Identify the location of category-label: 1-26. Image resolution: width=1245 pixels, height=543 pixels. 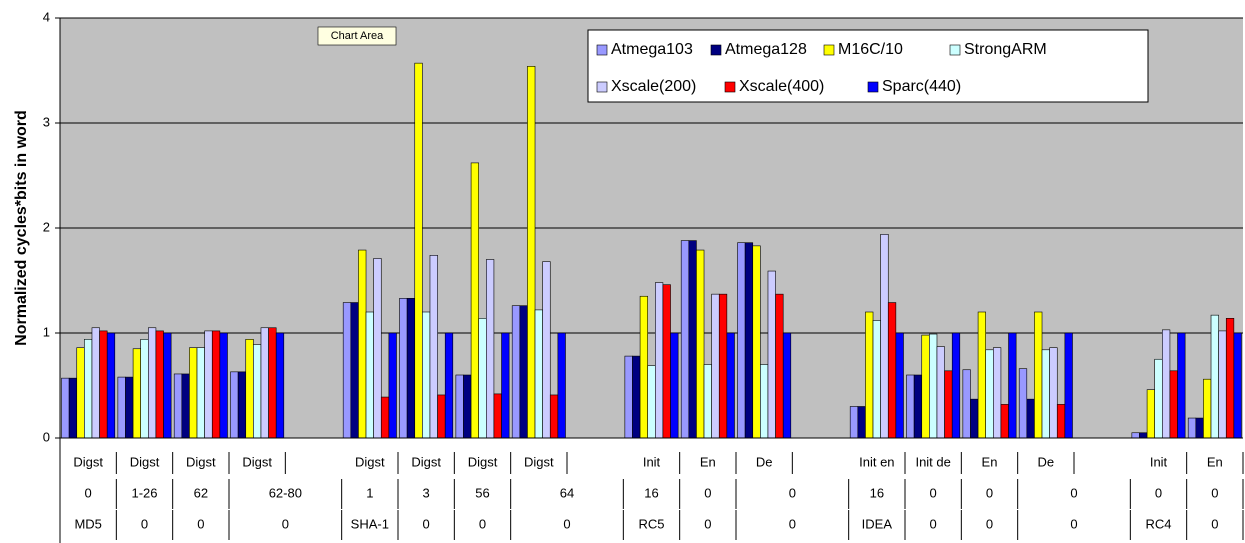
(144, 492).